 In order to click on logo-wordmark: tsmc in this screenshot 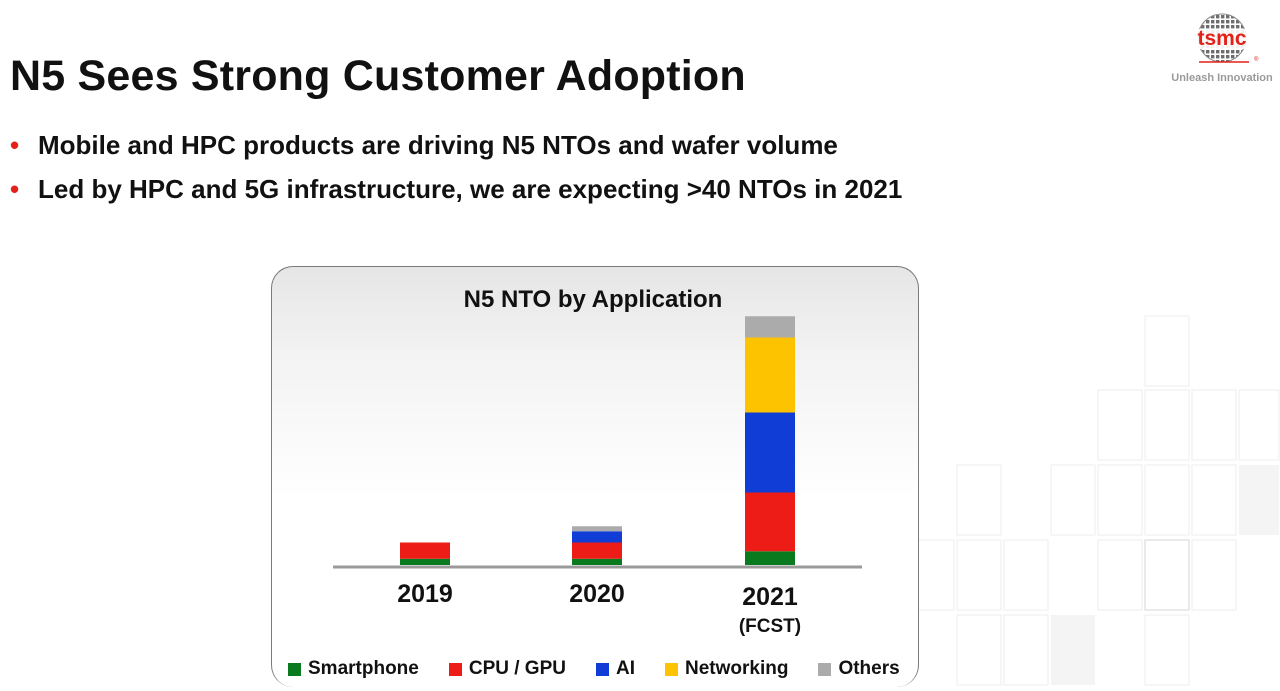, I will do `click(1221, 38)`.